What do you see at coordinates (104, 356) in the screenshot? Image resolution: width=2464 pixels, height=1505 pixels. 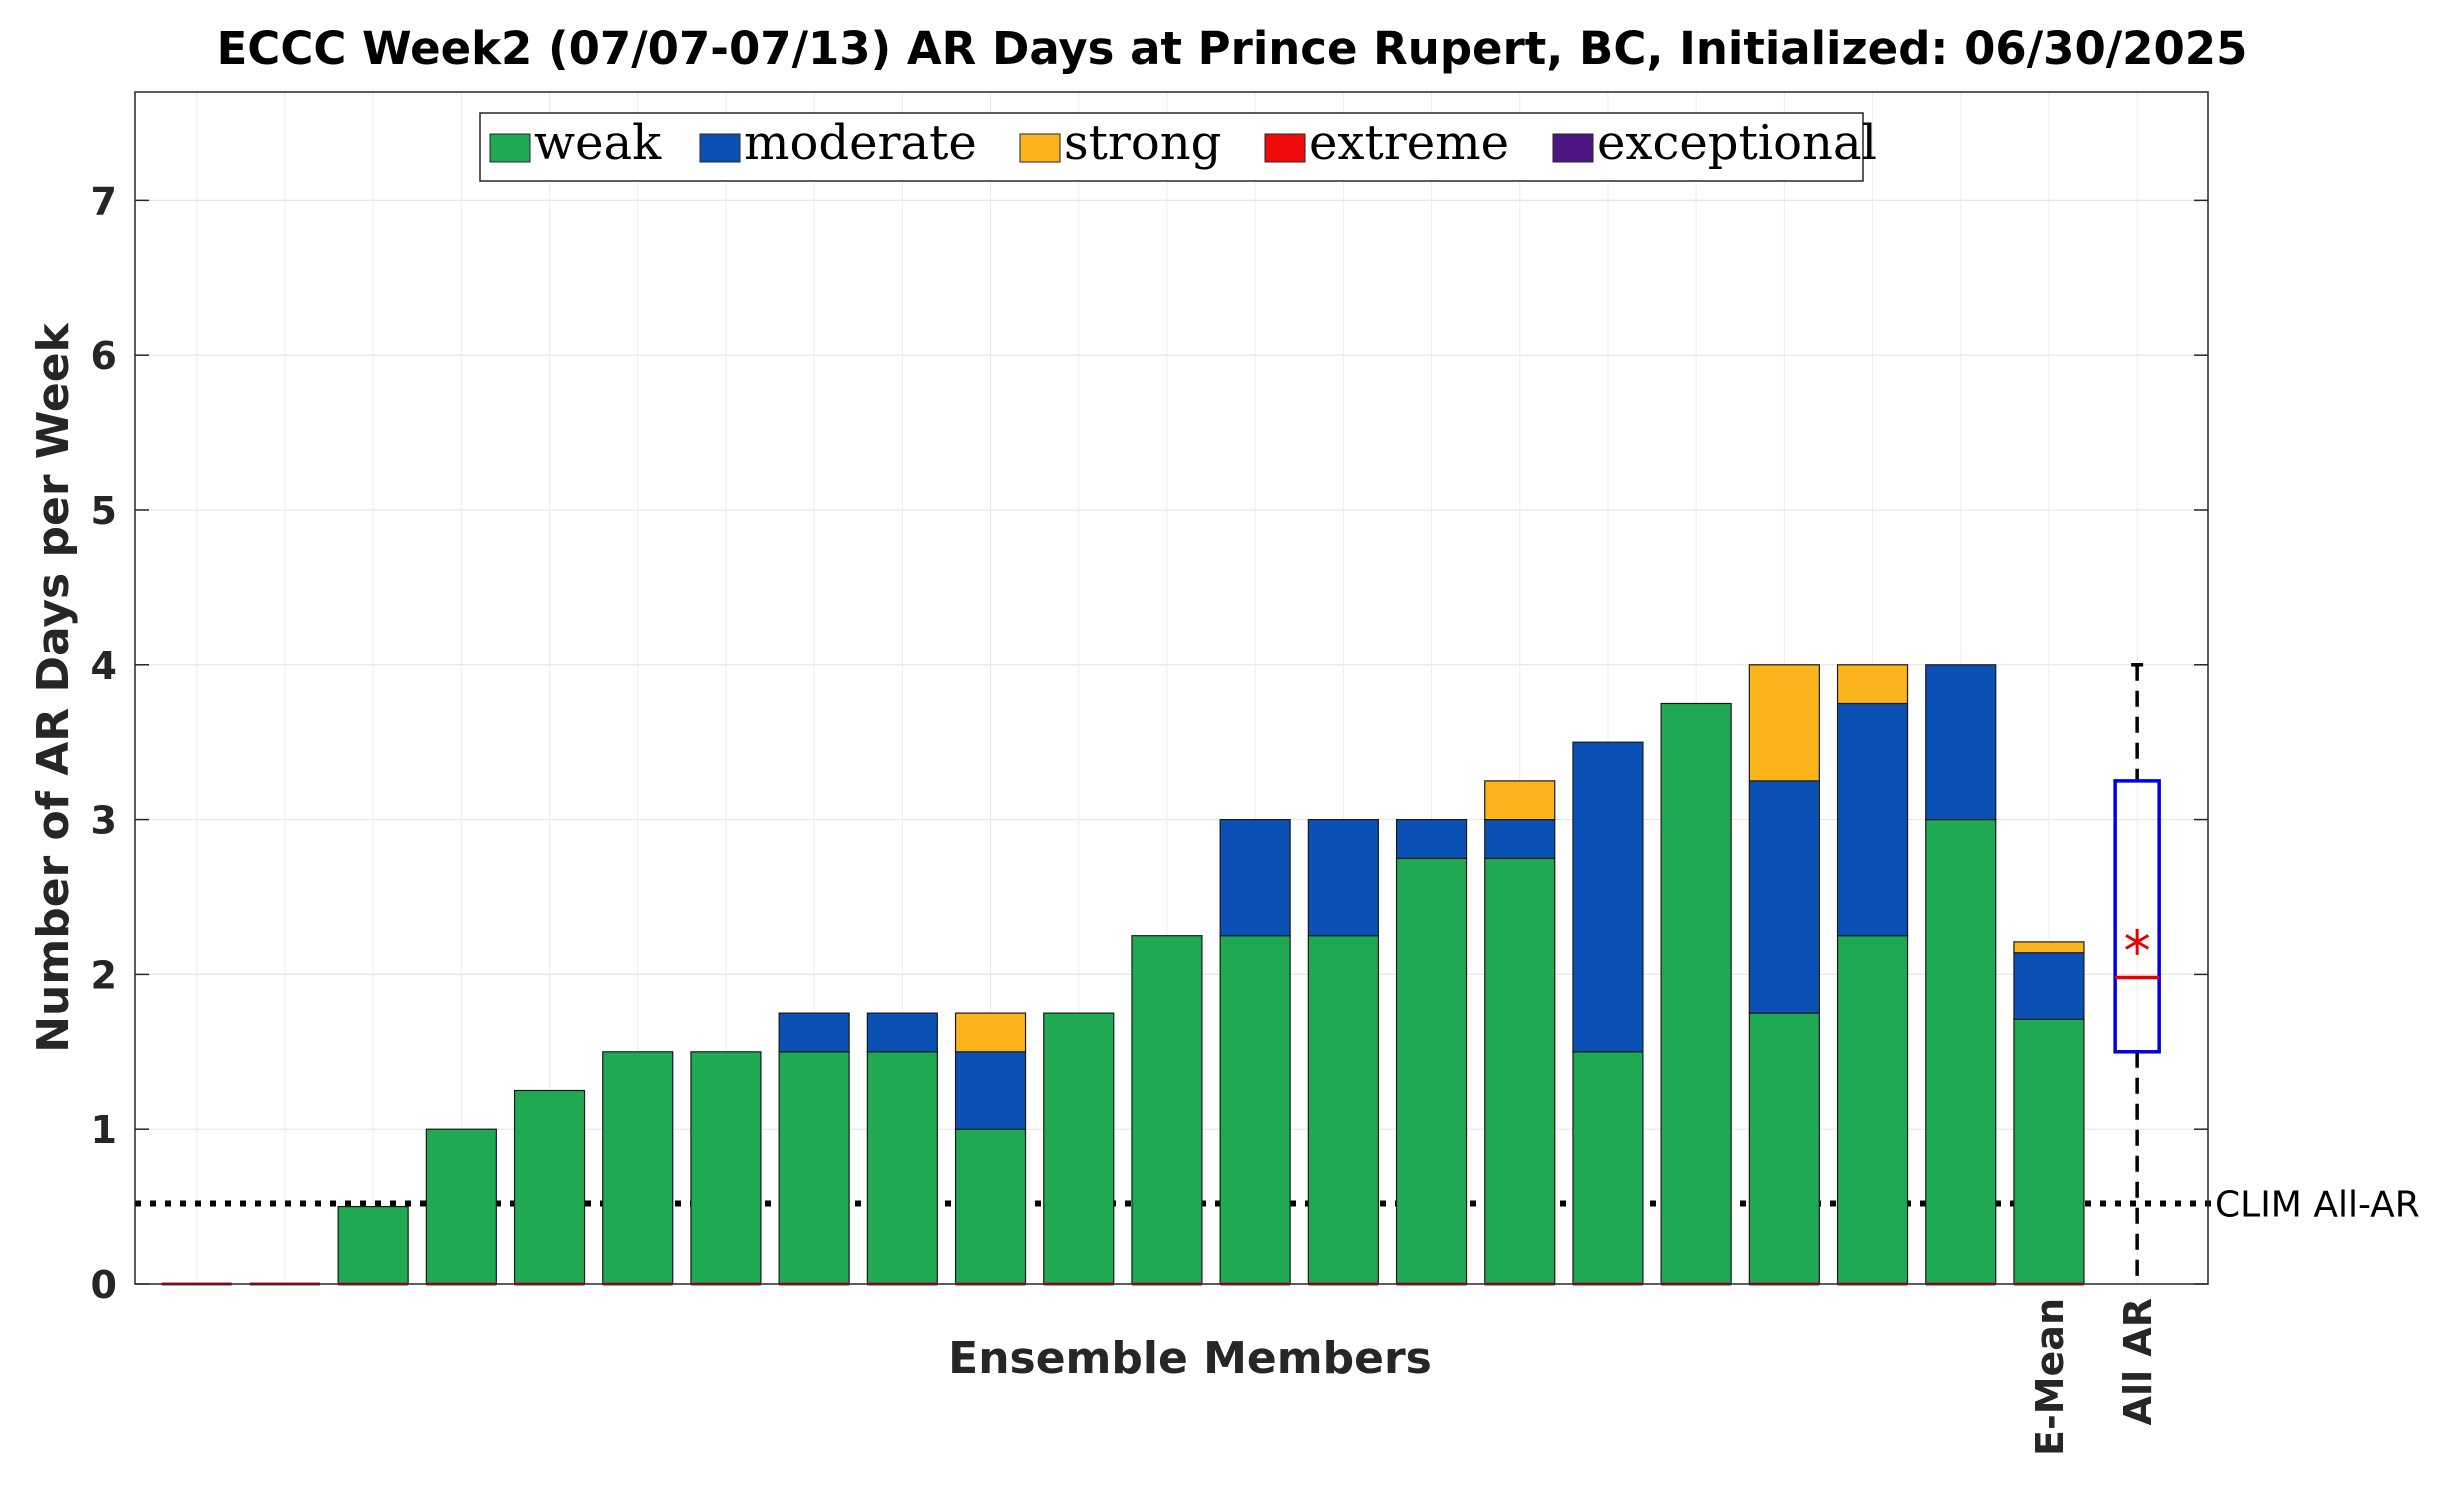 I see `y-tick-label: 6` at bounding box center [104, 356].